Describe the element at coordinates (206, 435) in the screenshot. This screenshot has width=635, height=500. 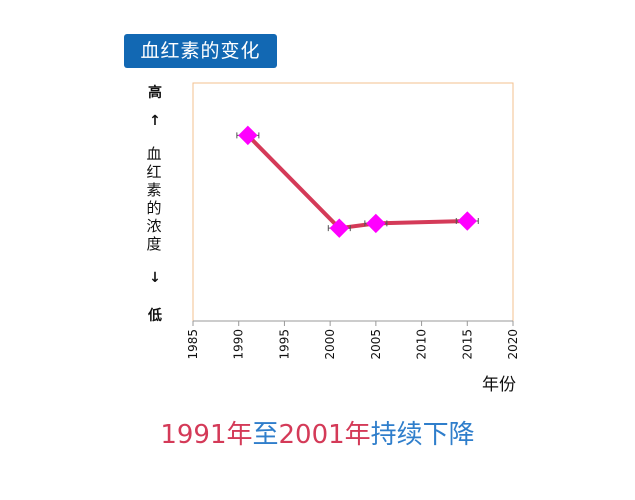
I see `caption-start-year: 1991年` at that location.